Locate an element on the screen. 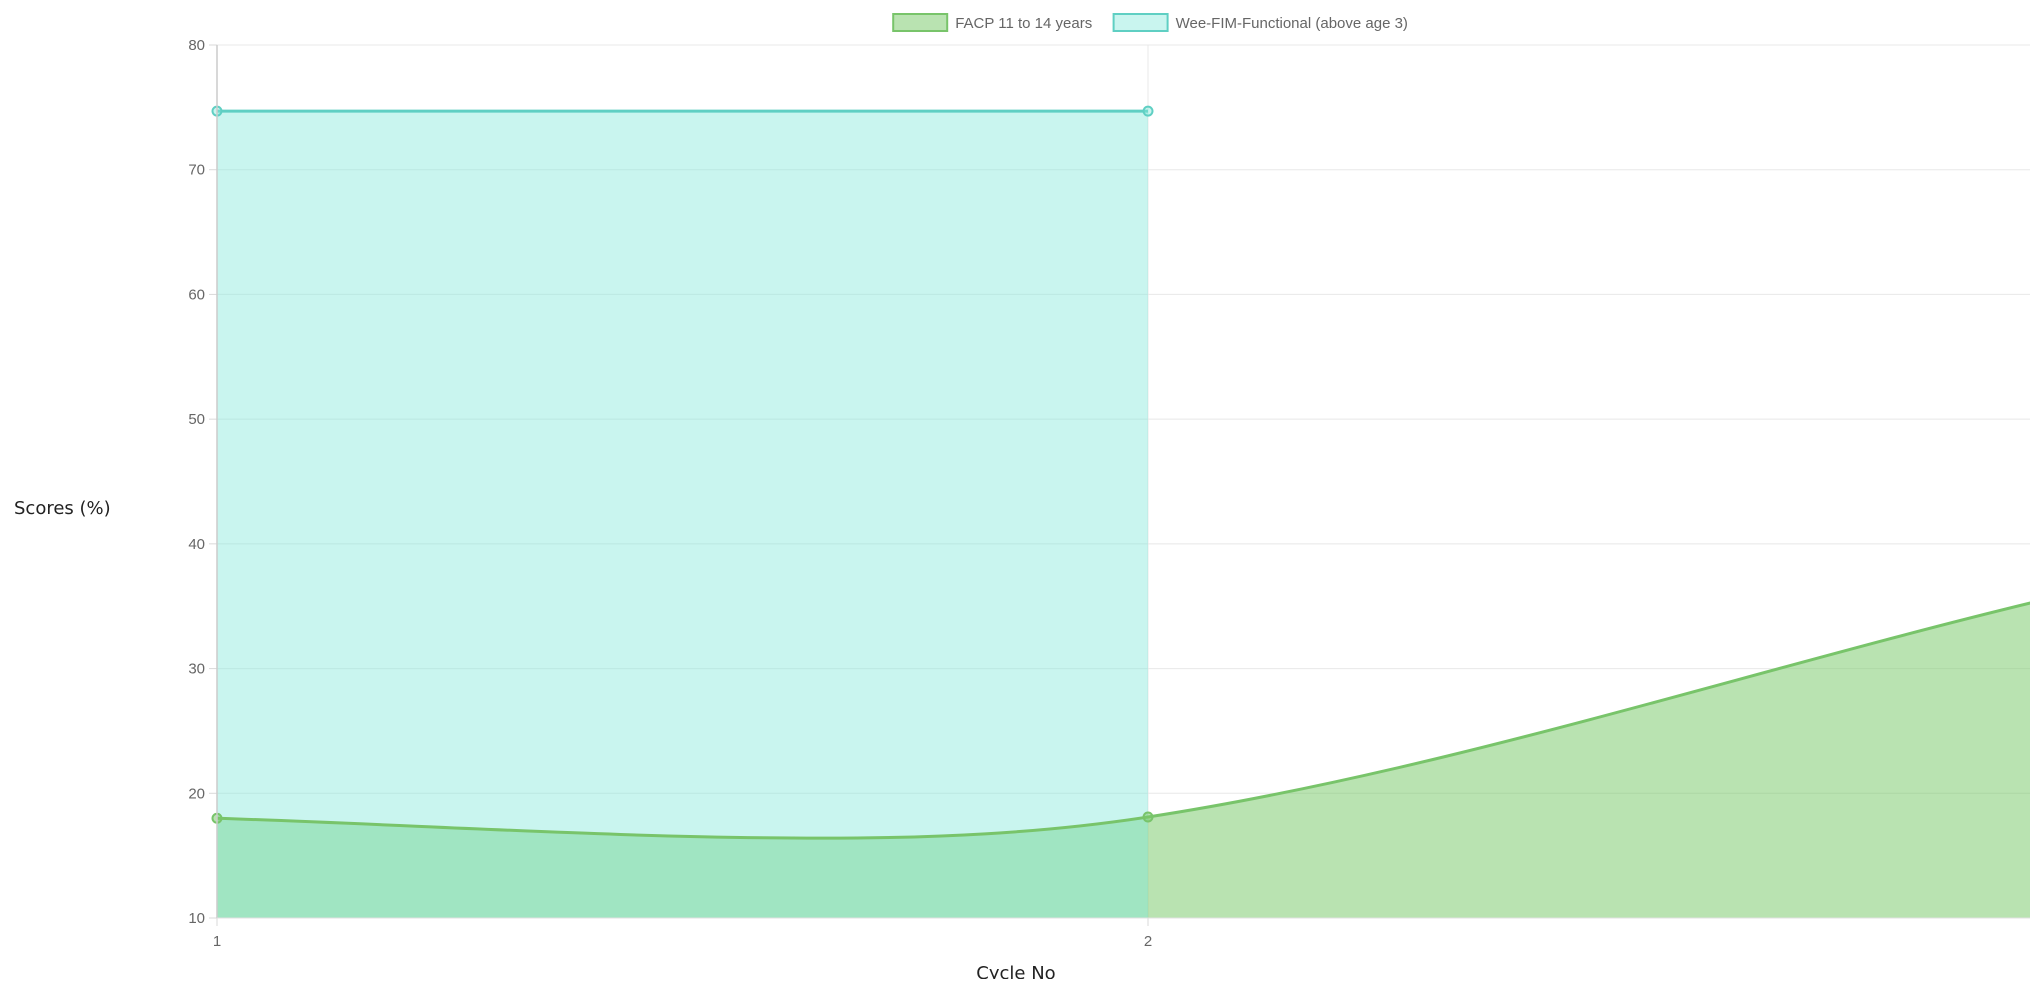  x-axis-title: Cycle No is located at coordinates (1015, 971).